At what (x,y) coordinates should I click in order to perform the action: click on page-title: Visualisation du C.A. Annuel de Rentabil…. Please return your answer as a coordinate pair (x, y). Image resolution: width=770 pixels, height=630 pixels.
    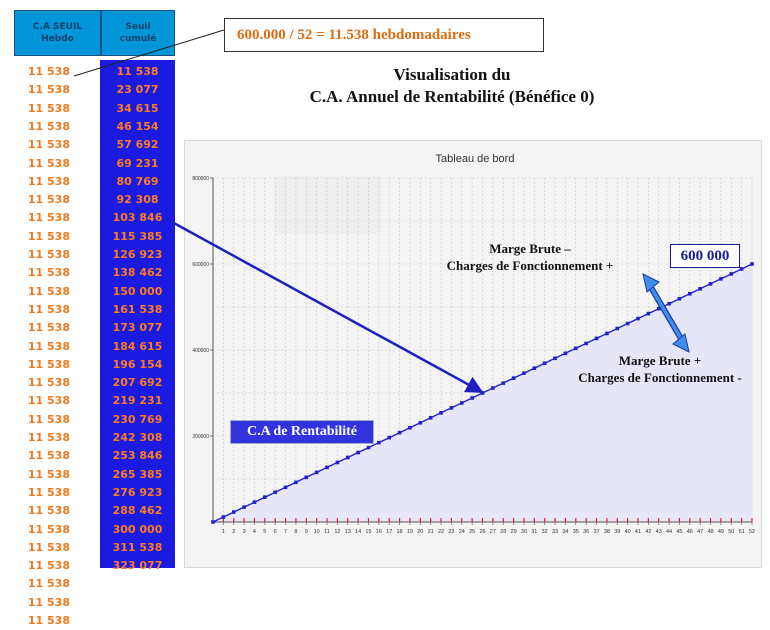
    Looking at the image, I should click on (452, 86).